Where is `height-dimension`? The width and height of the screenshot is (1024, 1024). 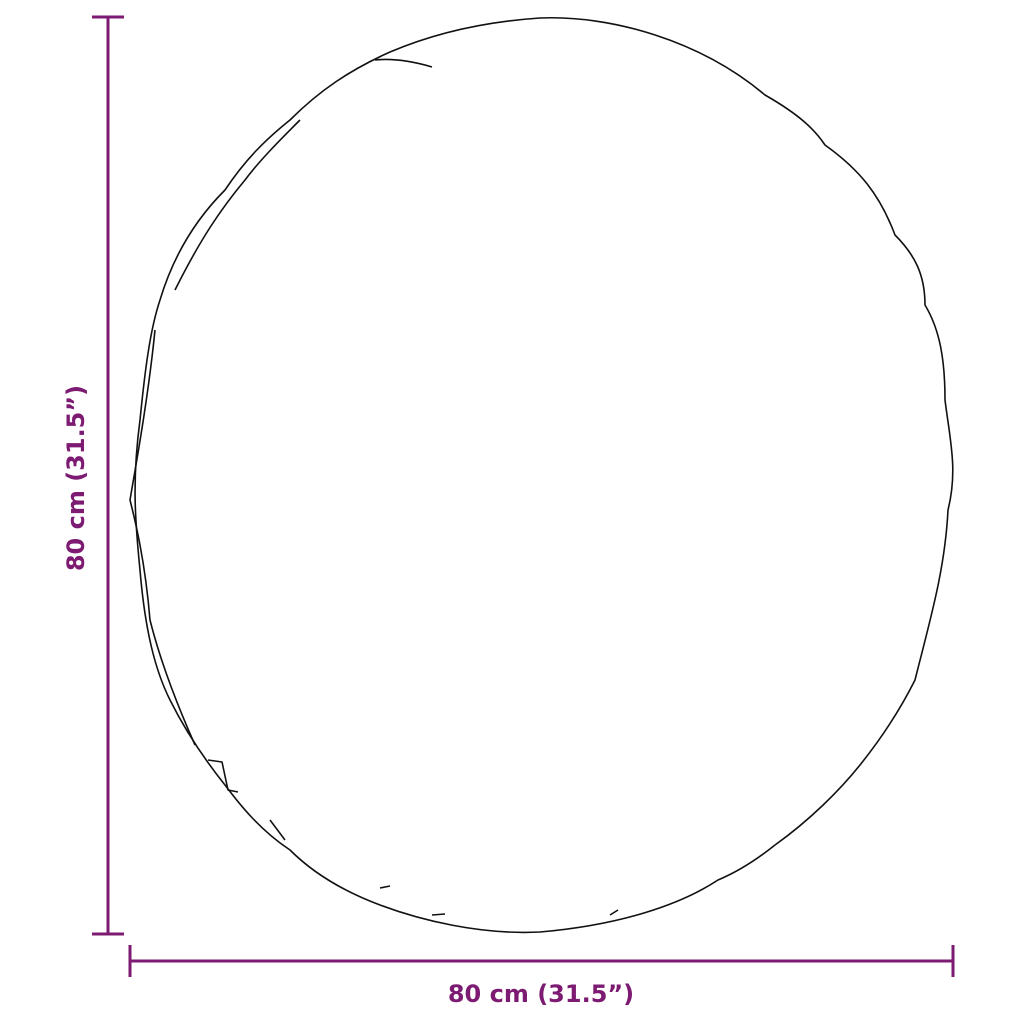
height-dimension is located at coordinates (108, 475).